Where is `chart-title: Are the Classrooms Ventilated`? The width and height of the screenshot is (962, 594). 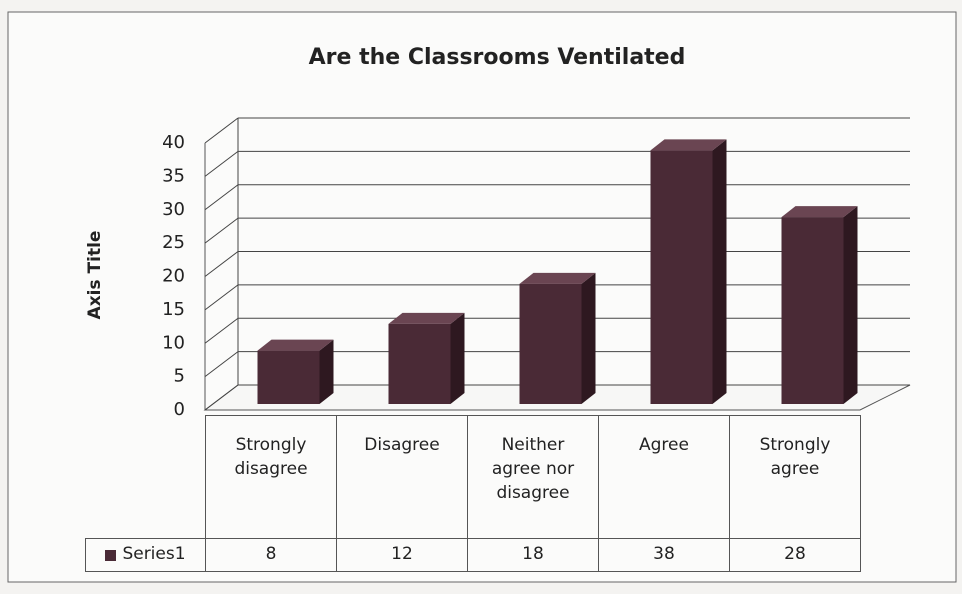
chart-title: Are the Classrooms Ventilated is located at coordinates (497, 57).